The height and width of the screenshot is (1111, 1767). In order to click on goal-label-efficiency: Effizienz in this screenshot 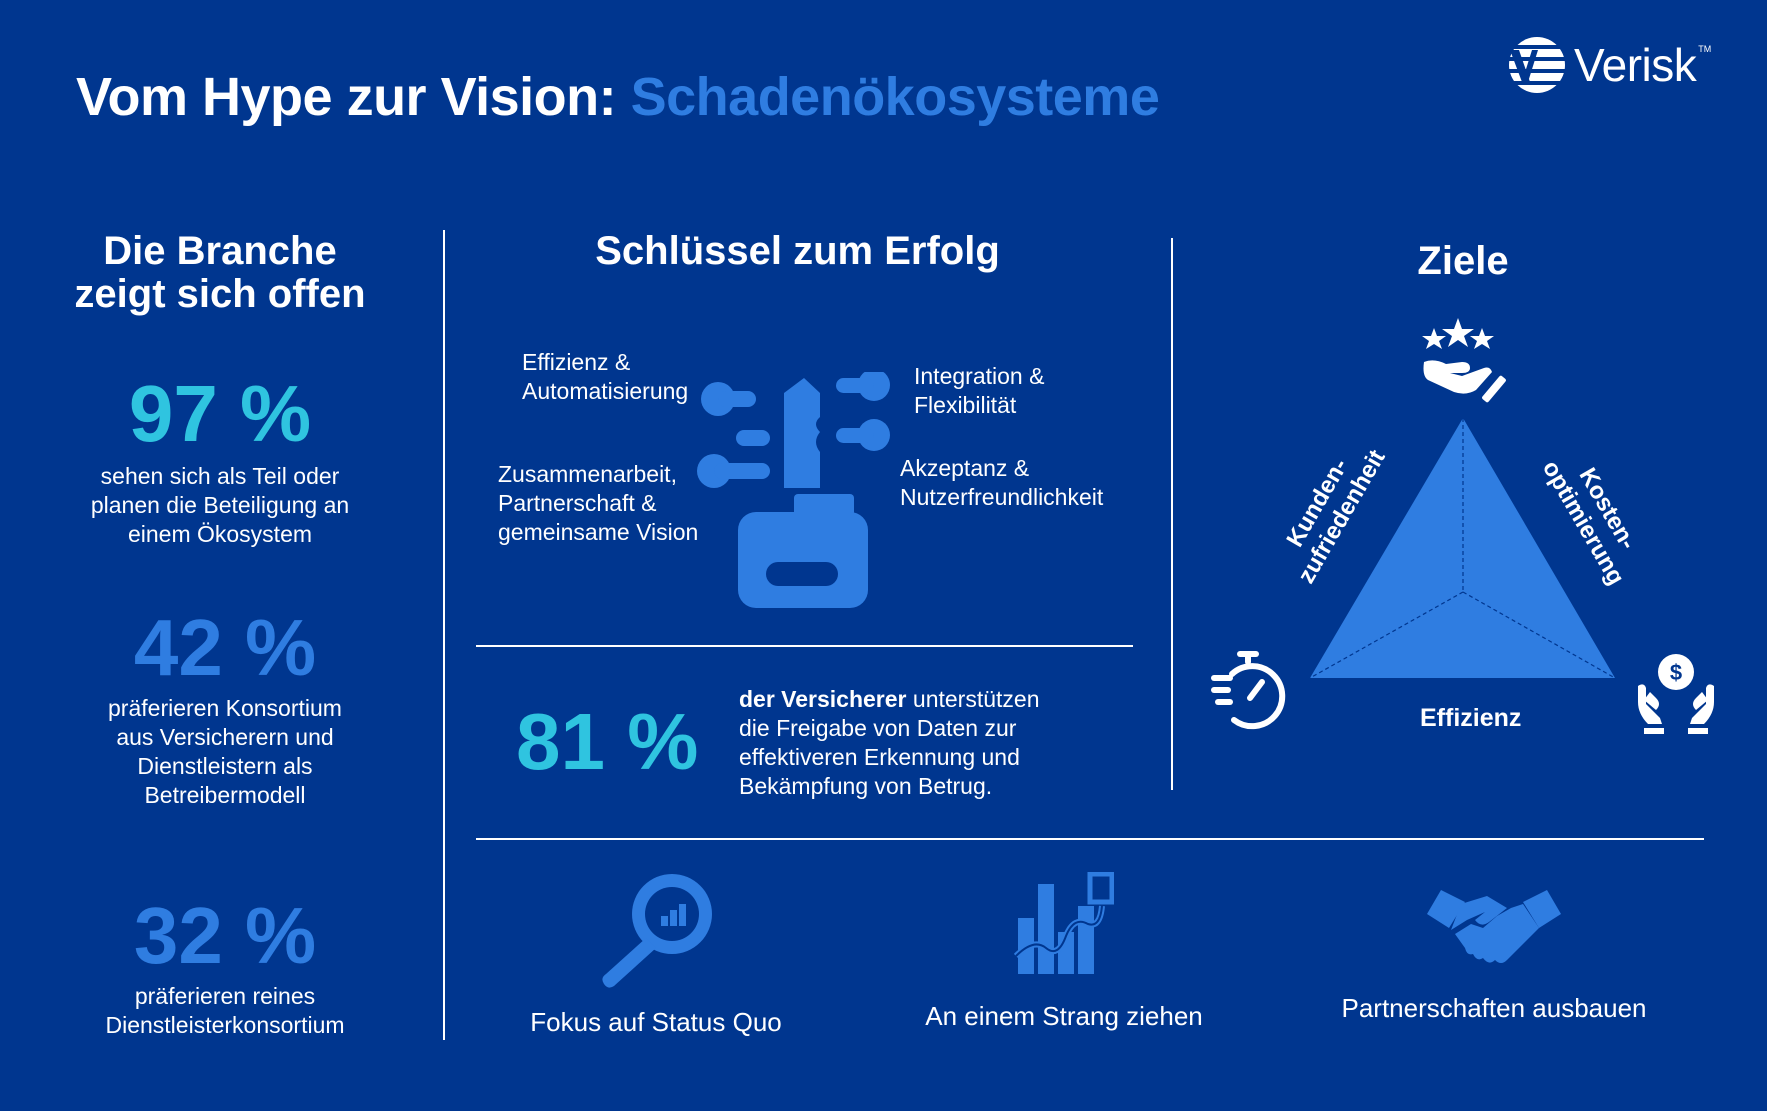, I will do `click(1471, 718)`.